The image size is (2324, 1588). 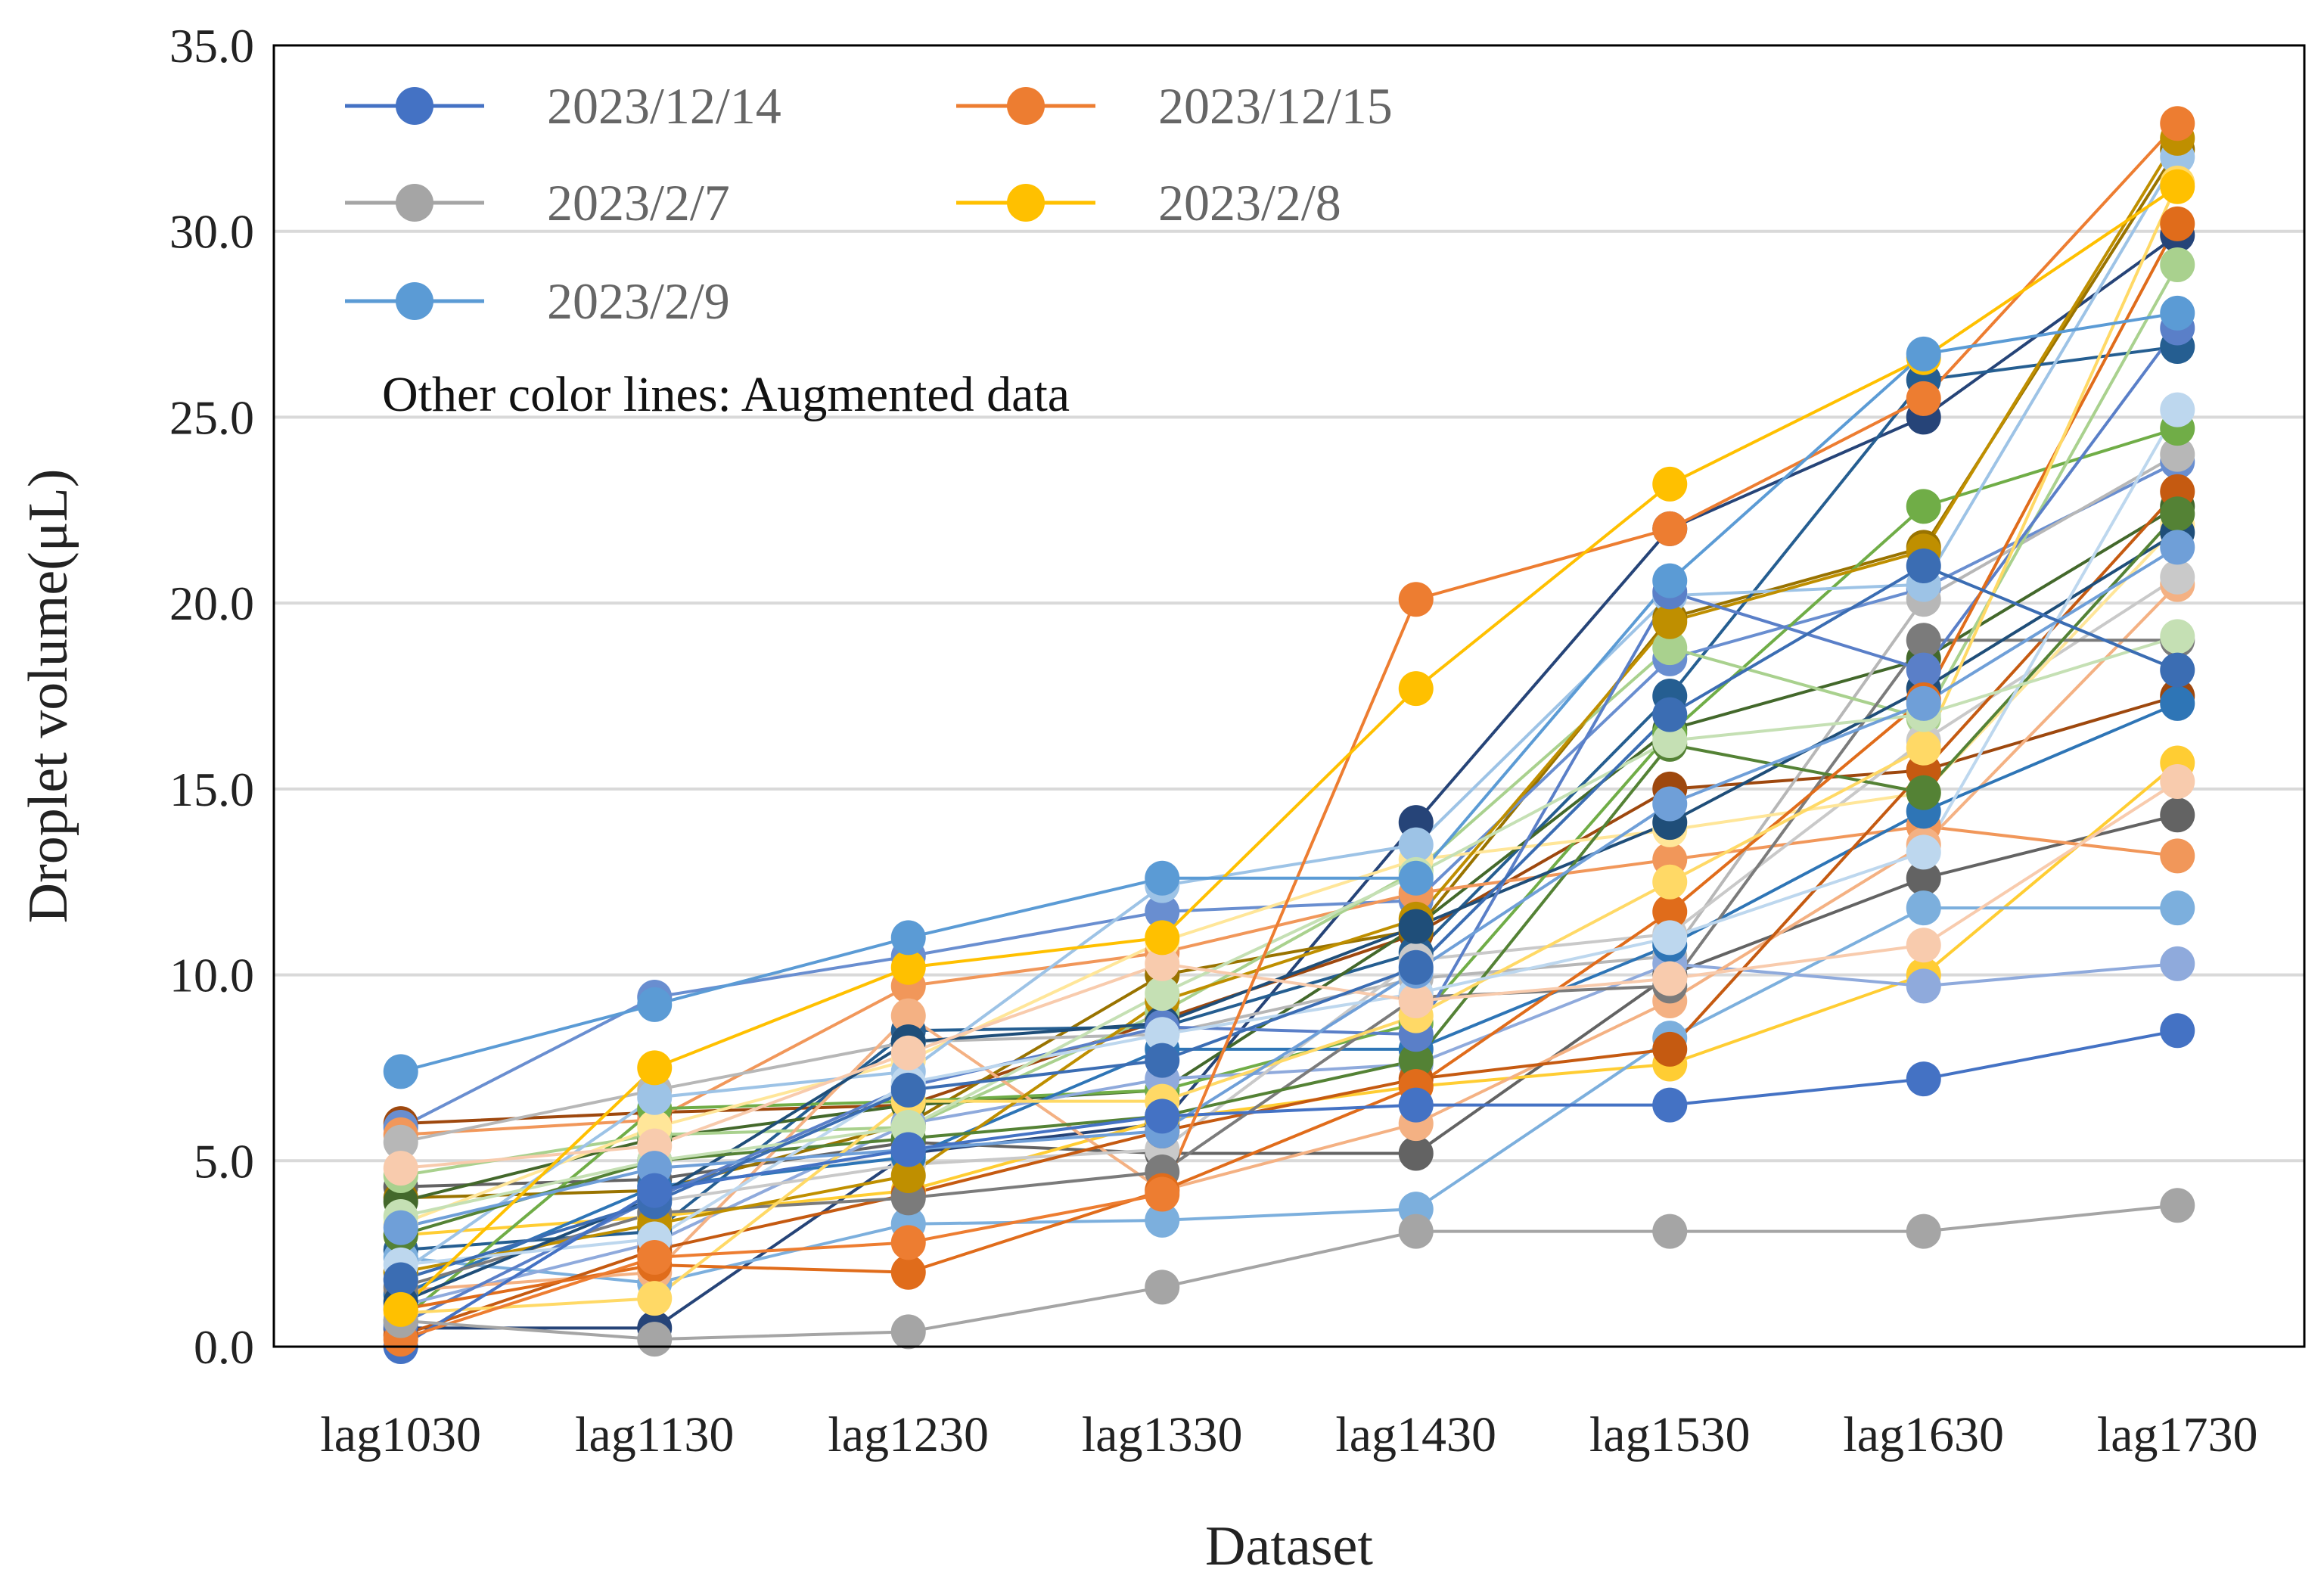 I want to click on x-tick-label: lag1430, so click(x=1415, y=1434).